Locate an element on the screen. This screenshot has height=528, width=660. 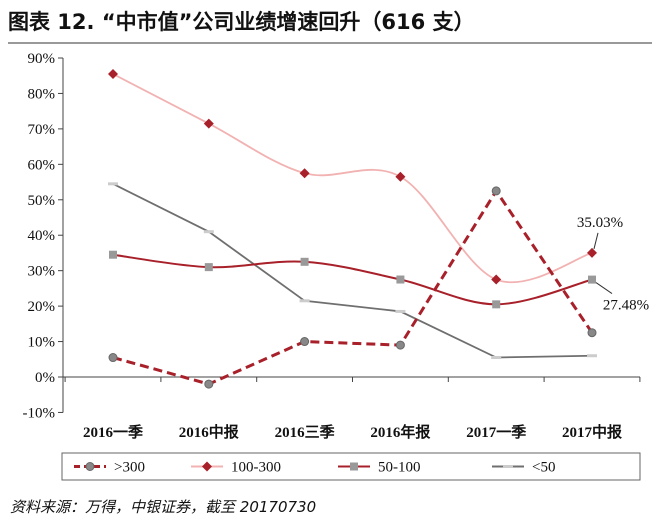
legend-item: 50-100 is located at coordinates (379, 468).